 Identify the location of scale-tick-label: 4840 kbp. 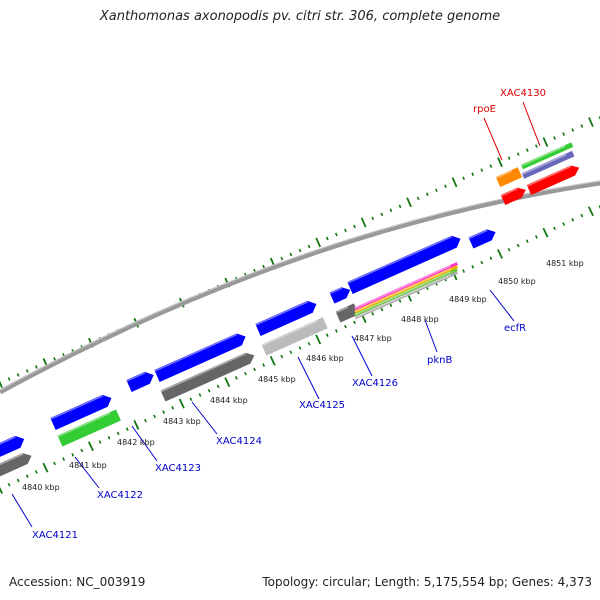
(41, 487).